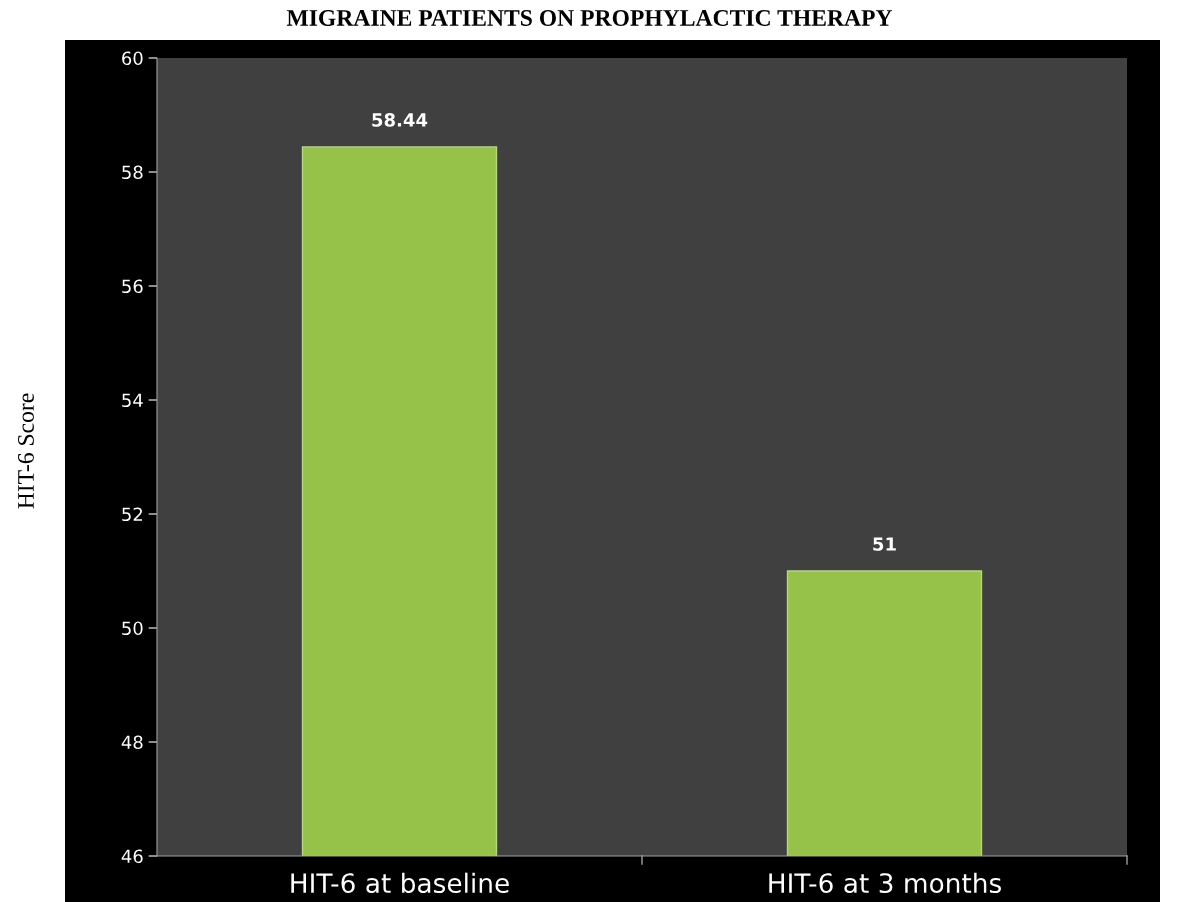 Image resolution: width=1179 pixels, height=902 pixels. I want to click on y-tick-label: 52, so click(132, 514).